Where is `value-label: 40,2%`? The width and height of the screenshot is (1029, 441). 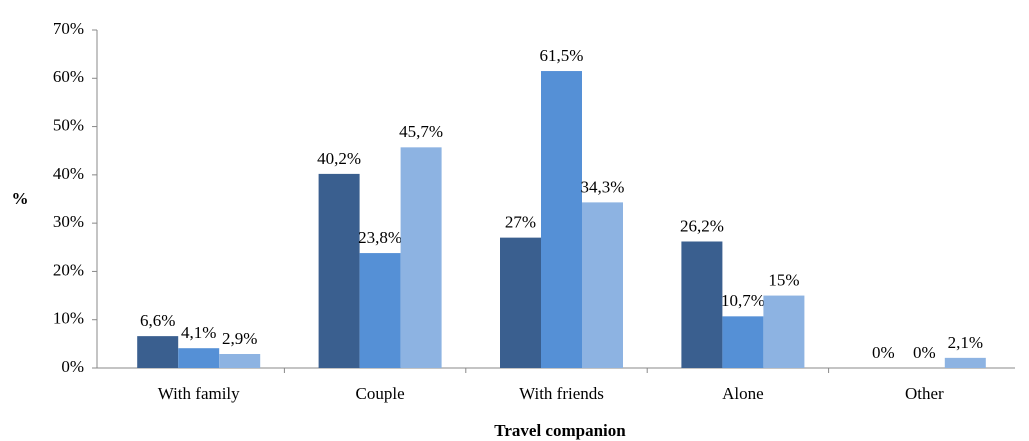 value-label: 40,2% is located at coordinates (339, 158).